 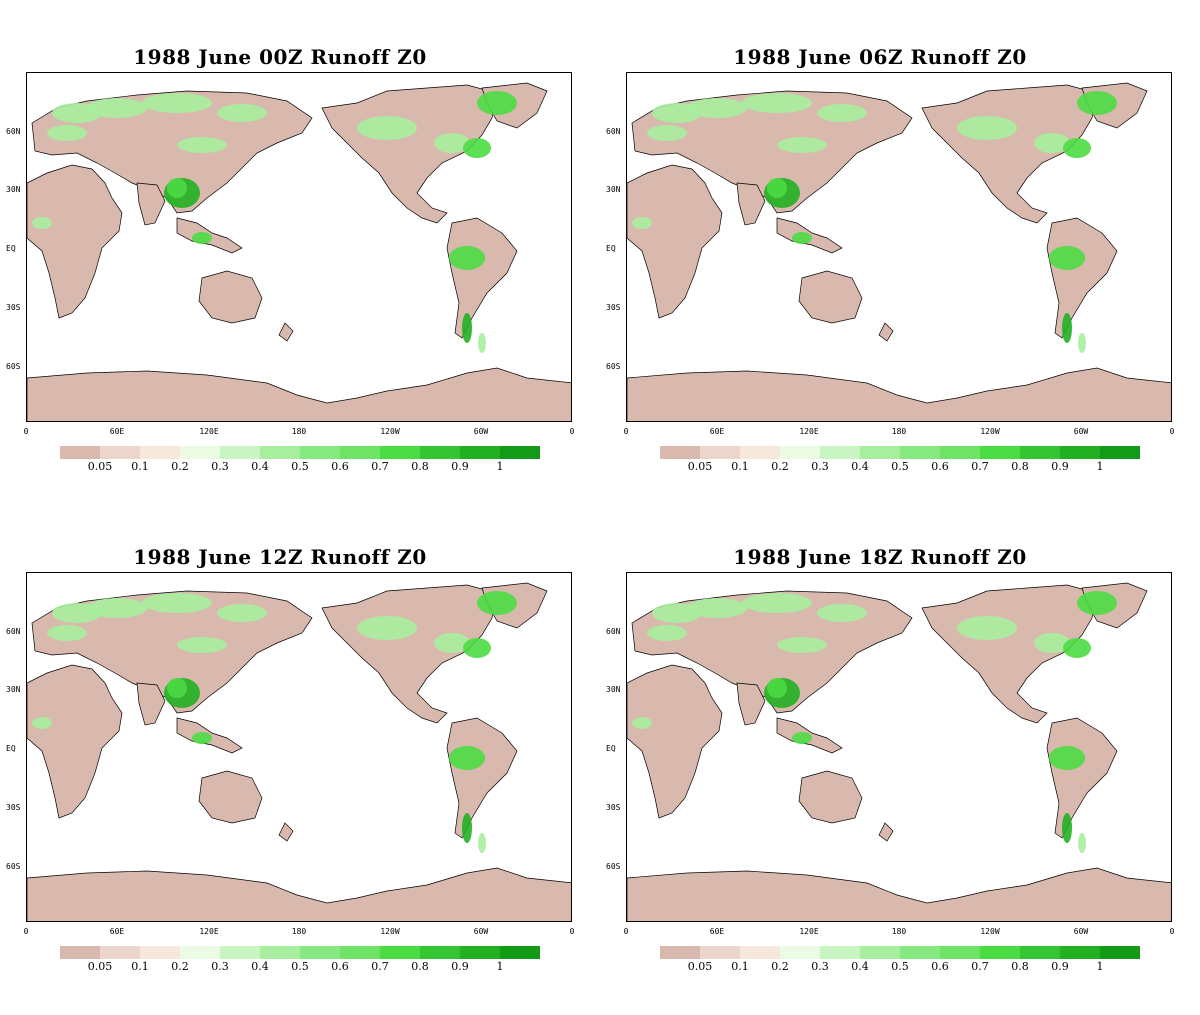 What do you see at coordinates (117, 431) in the screenshot?
I see `longitude-label: 60E` at bounding box center [117, 431].